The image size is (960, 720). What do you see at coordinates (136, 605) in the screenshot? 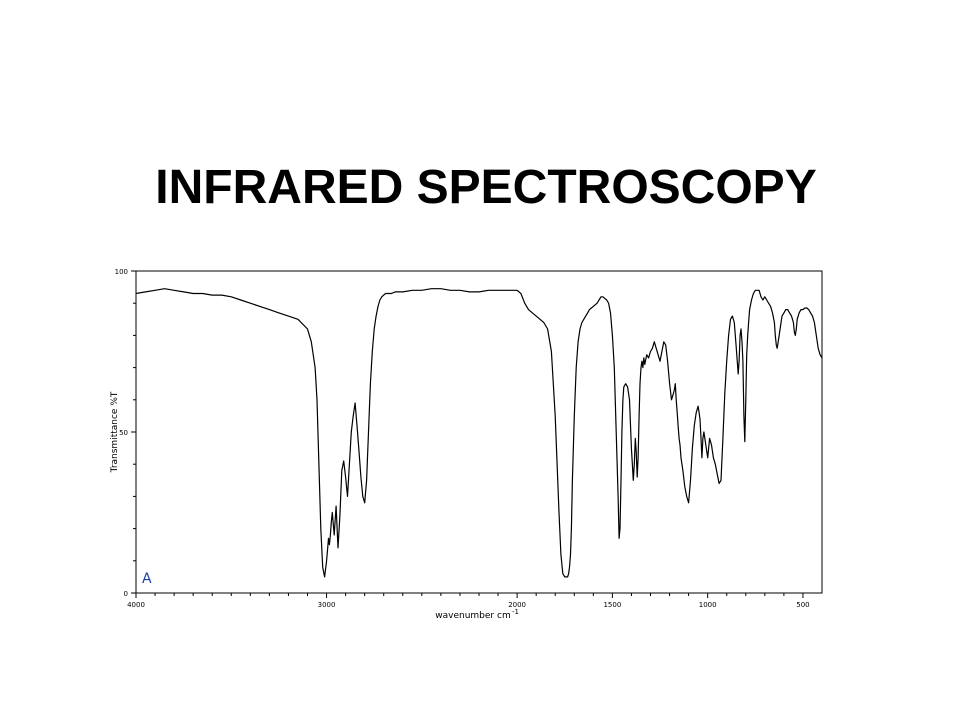
I see `x-tick-label: 4000` at bounding box center [136, 605].